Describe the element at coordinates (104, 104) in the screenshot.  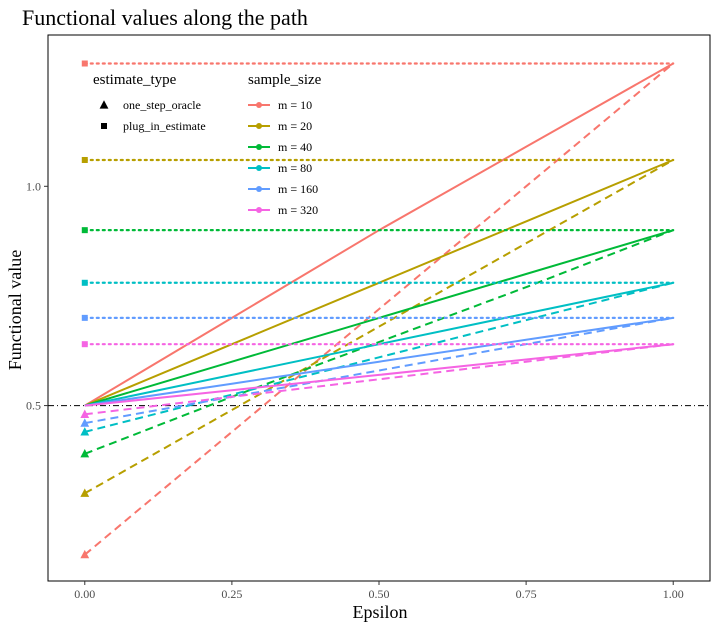
I see `legend-key-triangle` at that location.